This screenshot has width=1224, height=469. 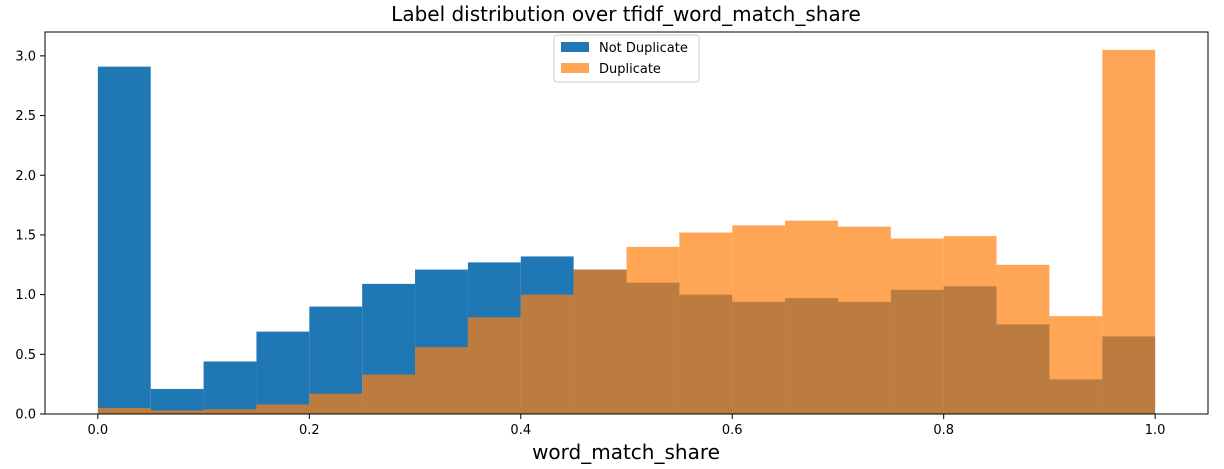 What do you see at coordinates (626, 452) in the screenshot?
I see `x-axis-label: word_match_share` at bounding box center [626, 452].